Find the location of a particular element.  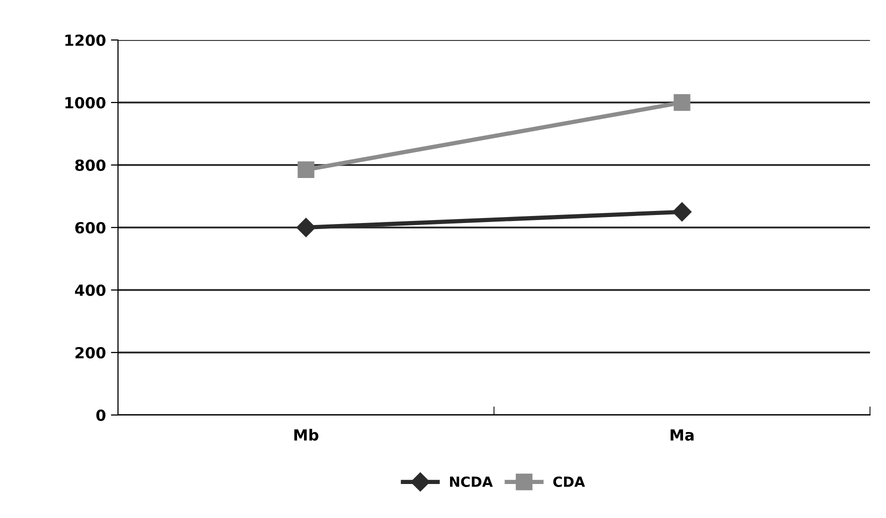

y-tick-label: 1000 is located at coordinates (85, 102).